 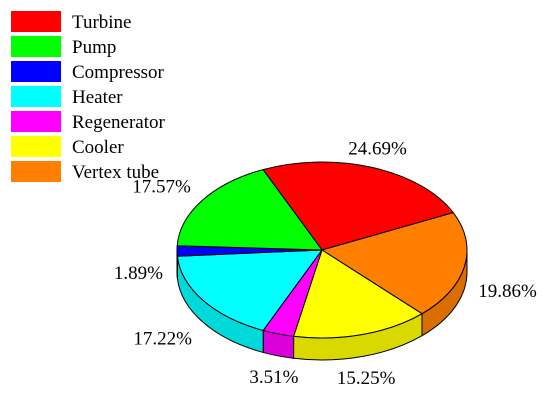 What do you see at coordinates (97, 97) in the screenshot?
I see `legend-label-heater: Heater` at bounding box center [97, 97].